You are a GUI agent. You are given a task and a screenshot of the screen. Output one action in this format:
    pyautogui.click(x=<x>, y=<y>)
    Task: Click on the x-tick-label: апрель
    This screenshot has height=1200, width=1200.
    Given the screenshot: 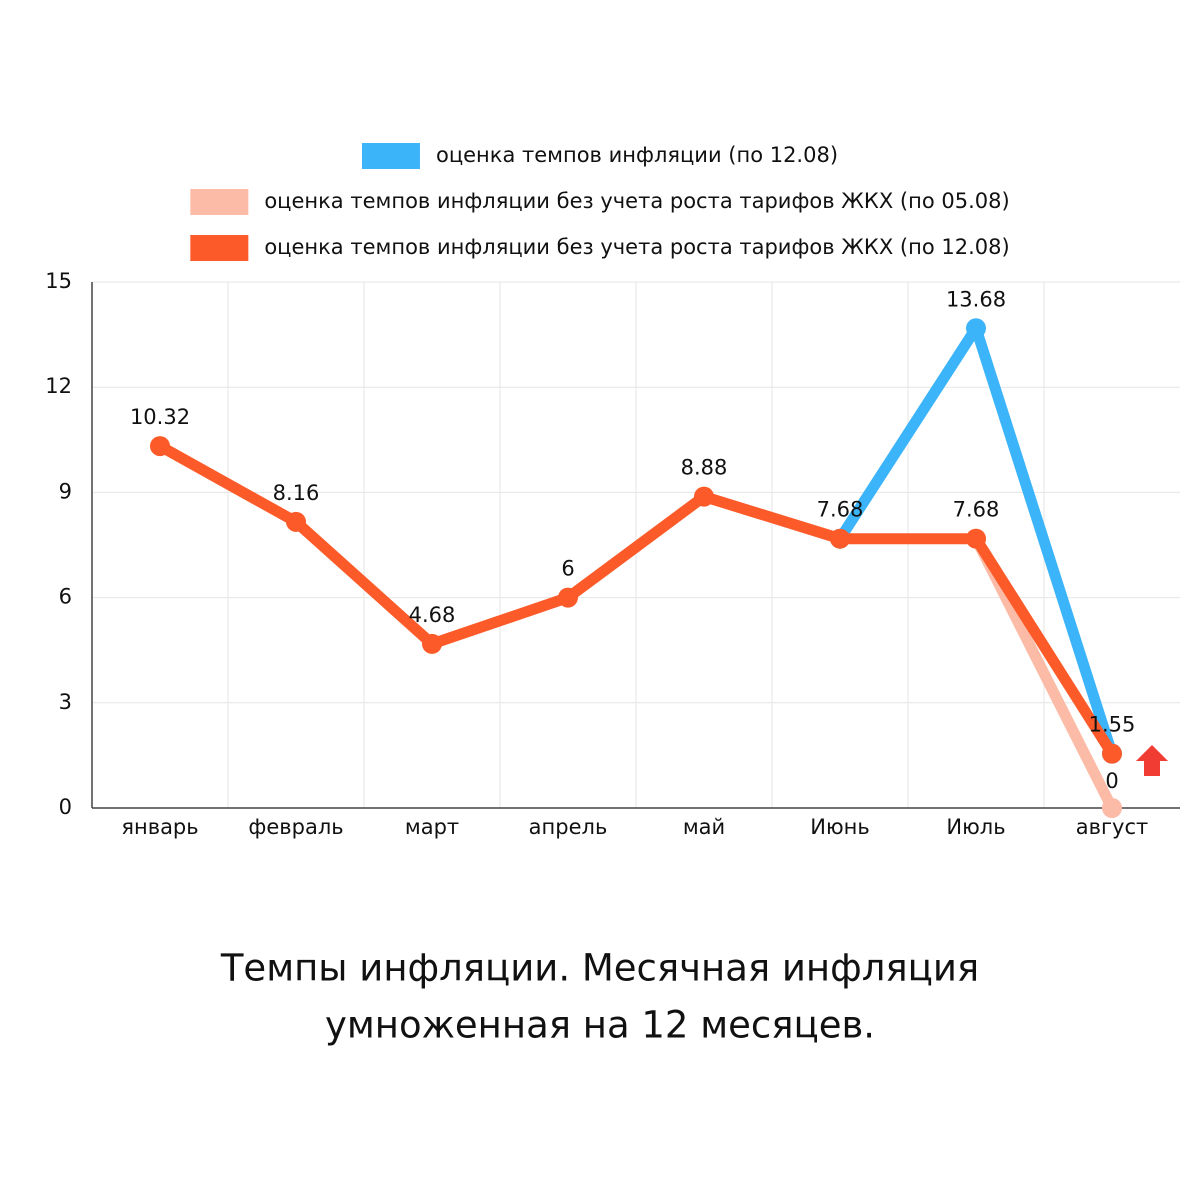 What is the action you would take?
    pyautogui.click(x=568, y=827)
    